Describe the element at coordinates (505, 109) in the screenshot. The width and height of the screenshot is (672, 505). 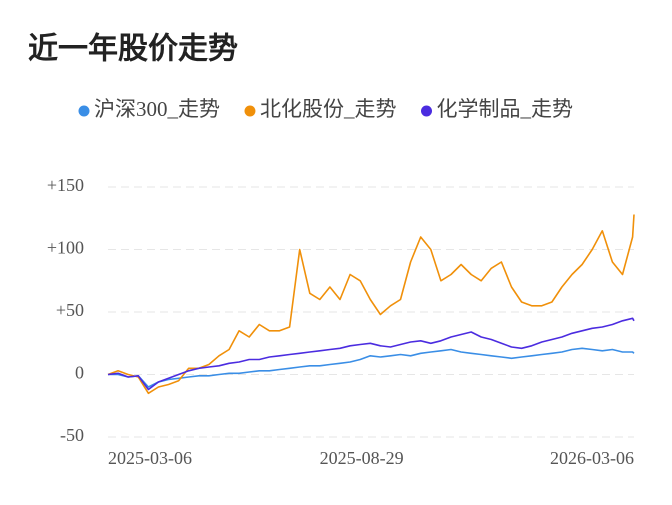
I see `legend-label: 化学制品_走势` at that location.